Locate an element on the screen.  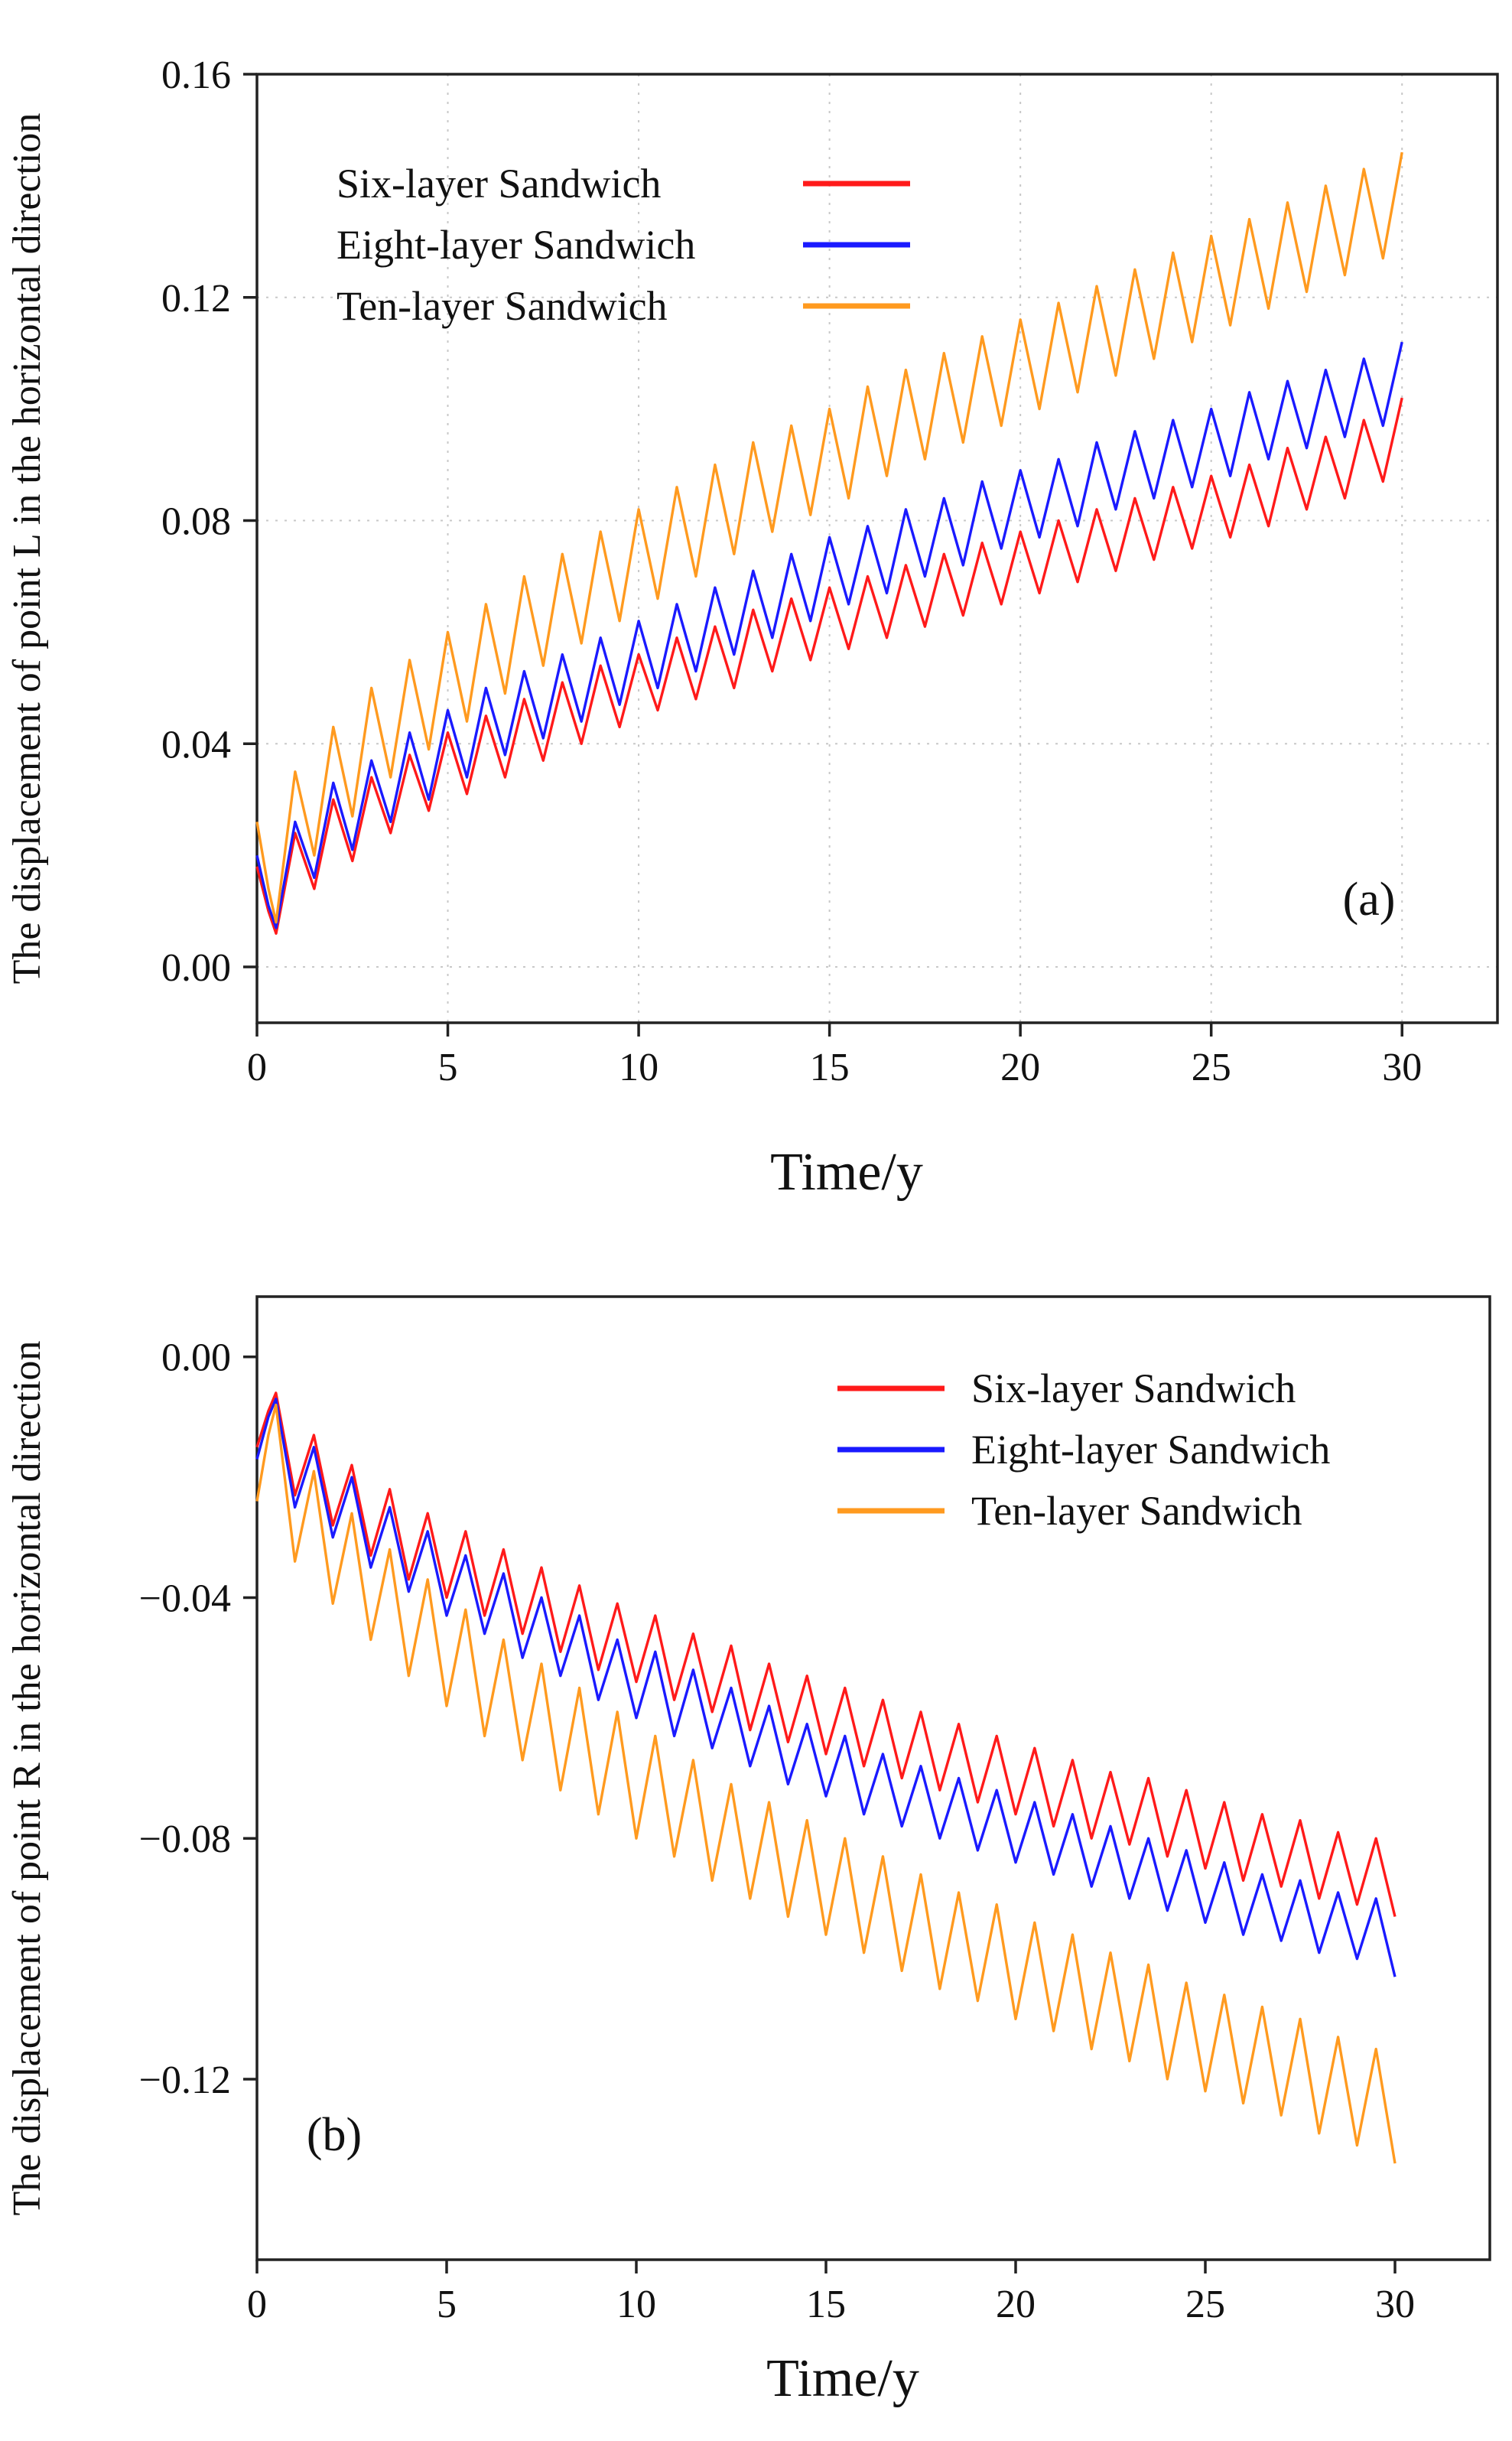
y-tick-label: 0.04 is located at coordinates (196, 744).